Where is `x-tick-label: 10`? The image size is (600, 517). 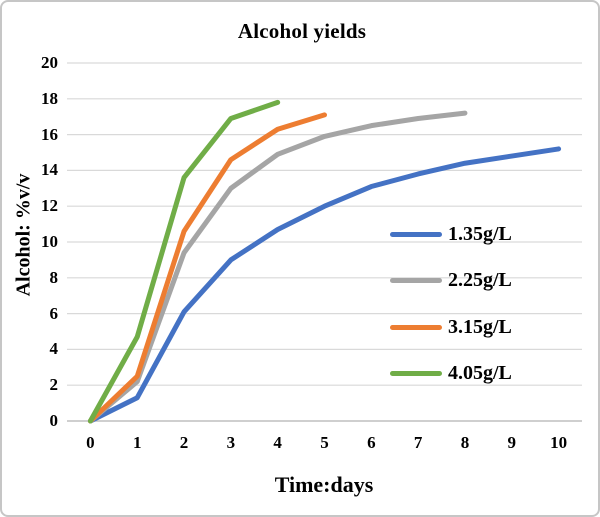 x-tick-label: 10 is located at coordinates (559, 442).